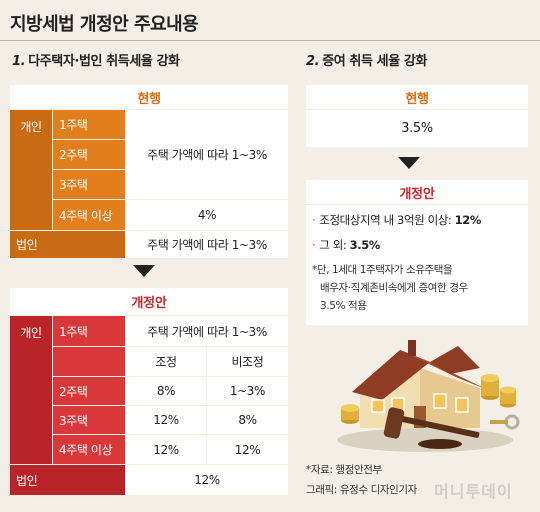 The width and height of the screenshot is (540, 512). Describe the element at coordinates (166, 361) in the screenshot. I see `s1-col-adjusted: 조정` at that location.